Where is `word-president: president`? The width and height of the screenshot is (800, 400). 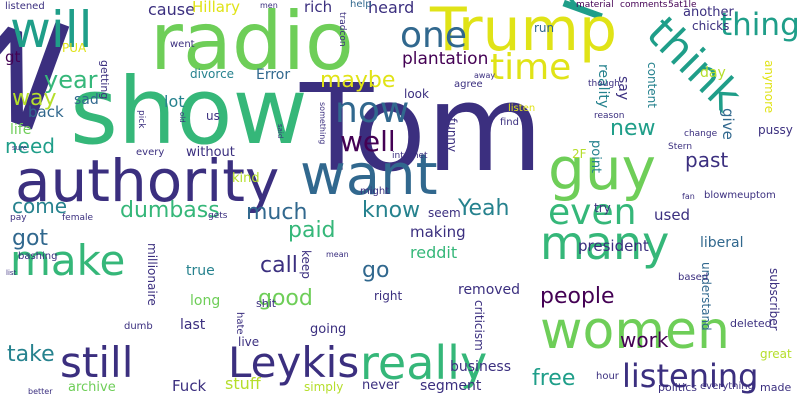 word-president: president is located at coordinates (613, 246).